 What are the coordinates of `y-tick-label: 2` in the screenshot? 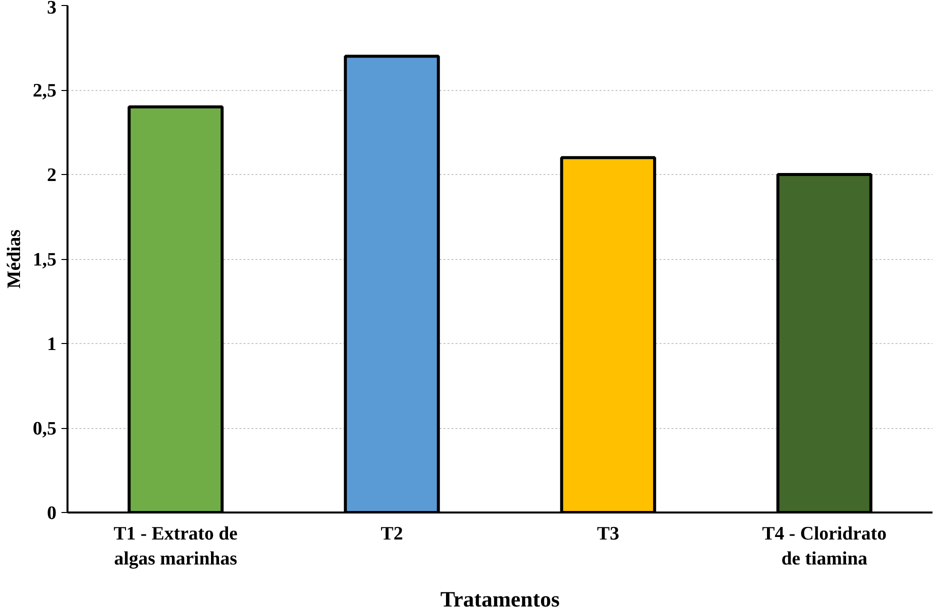 It's located at (51, 175).